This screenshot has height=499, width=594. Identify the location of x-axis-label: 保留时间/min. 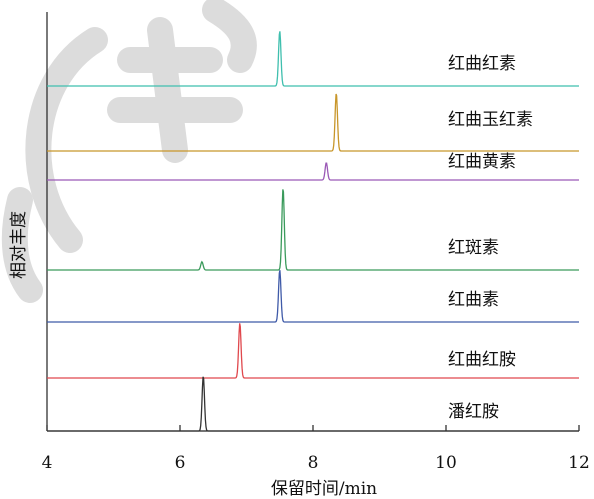
(324, 489).